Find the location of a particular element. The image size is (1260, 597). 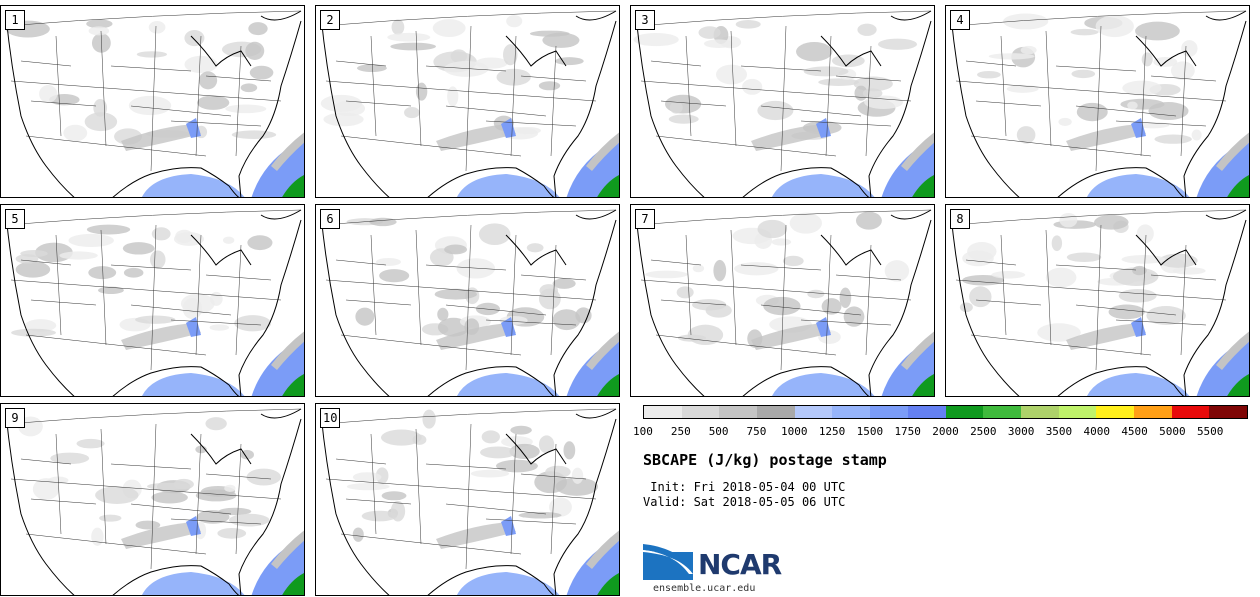

map-panel: 3 is located at coordinates (782, 101).